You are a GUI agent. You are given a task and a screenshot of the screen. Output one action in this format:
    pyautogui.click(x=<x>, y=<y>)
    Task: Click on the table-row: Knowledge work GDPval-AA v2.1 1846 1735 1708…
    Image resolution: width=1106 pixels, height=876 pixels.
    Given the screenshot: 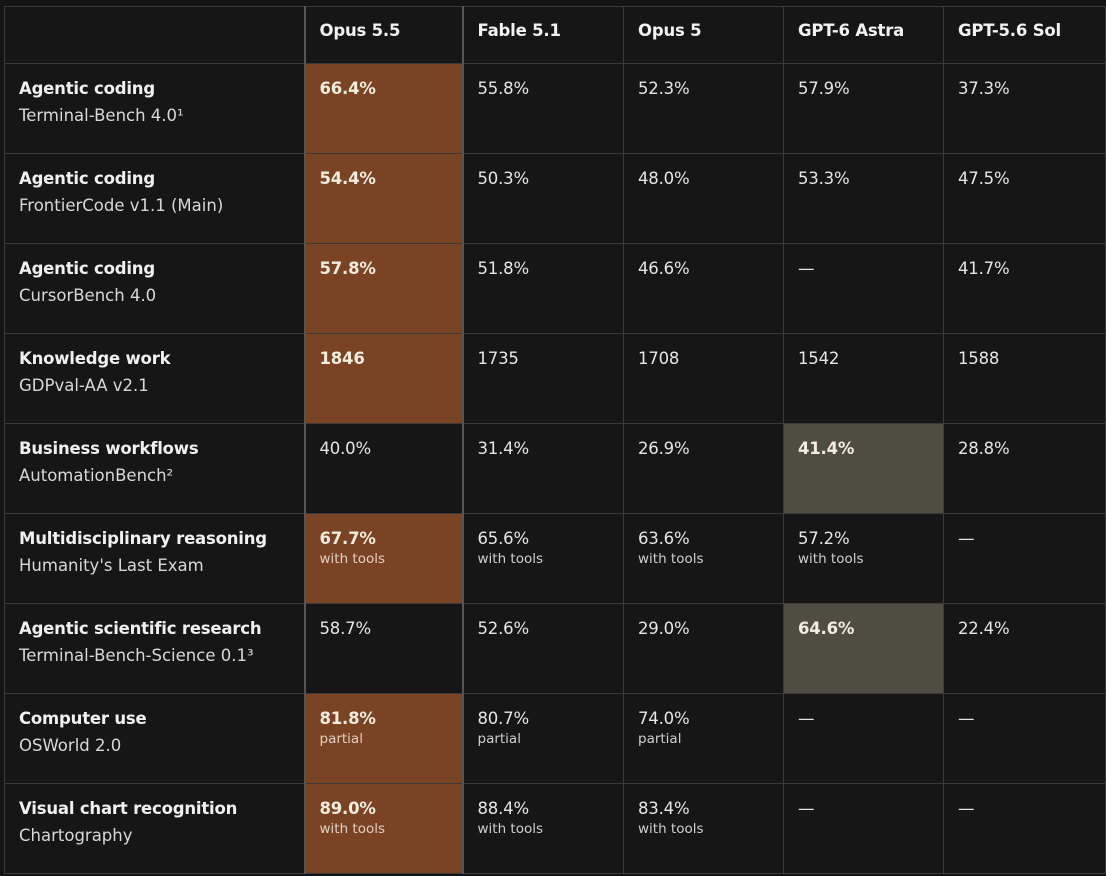 What is the action you would take?
    pyautogui.click(x=555, y=378)
    